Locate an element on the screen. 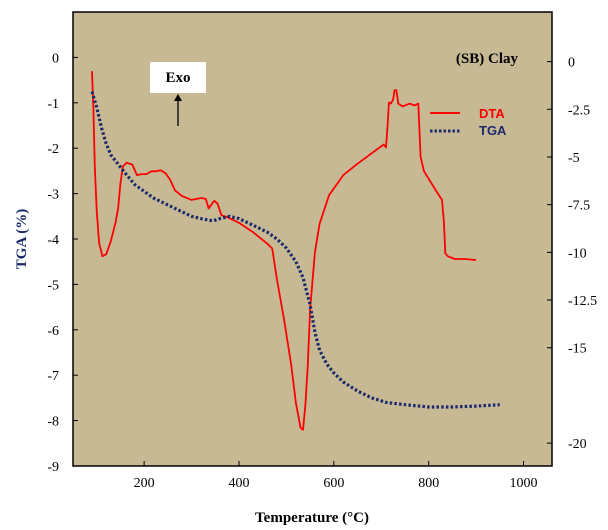 Image resolution: width=608 pixels, height=530 pixels. y2-tick-label: -20 is located at coordinates (577, 444).